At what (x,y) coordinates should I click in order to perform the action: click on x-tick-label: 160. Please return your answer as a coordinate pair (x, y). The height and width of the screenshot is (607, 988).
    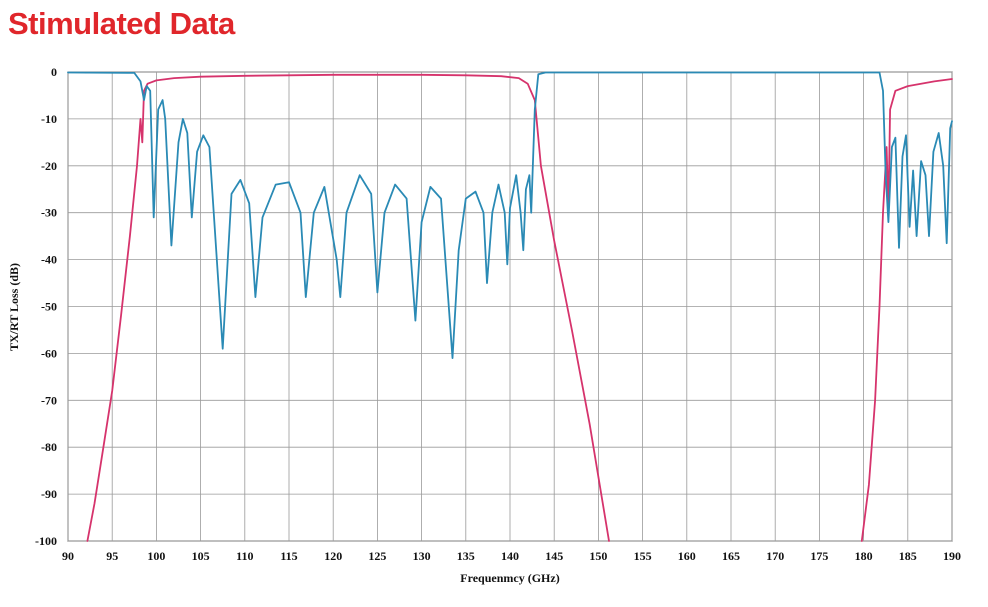
    Looking at the image, I should click on (687, 556).